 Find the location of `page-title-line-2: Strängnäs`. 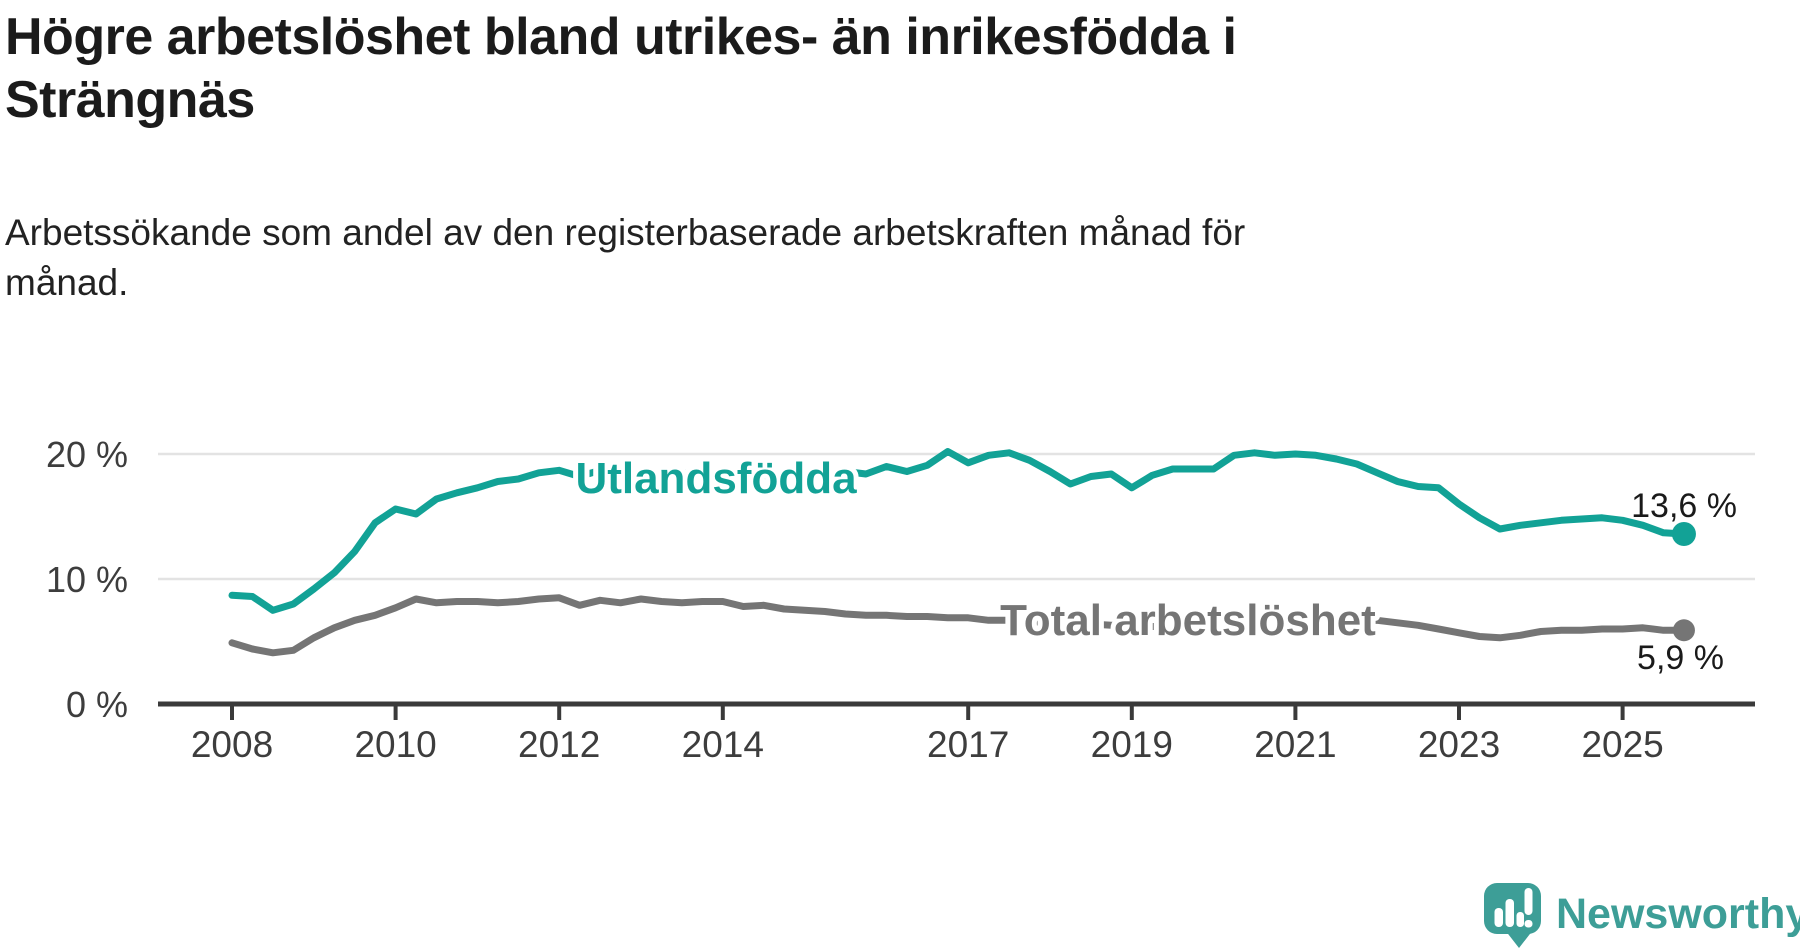

page-title-line-2: Strängnäs is located at coordinates (130, 100).